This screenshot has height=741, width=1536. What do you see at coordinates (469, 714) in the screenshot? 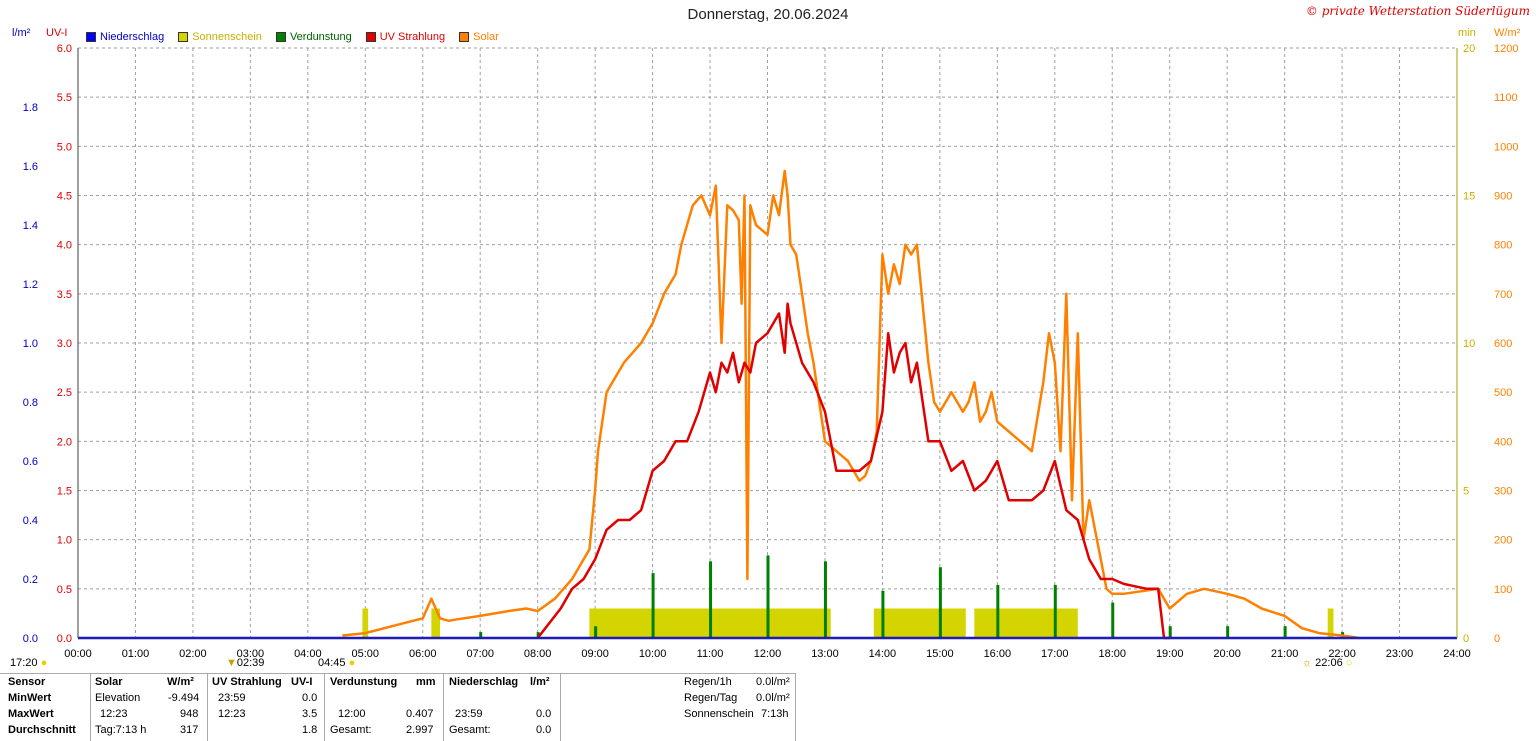
I see `stats-rain-min-time: 23:59` at bounding box center [469, 714].